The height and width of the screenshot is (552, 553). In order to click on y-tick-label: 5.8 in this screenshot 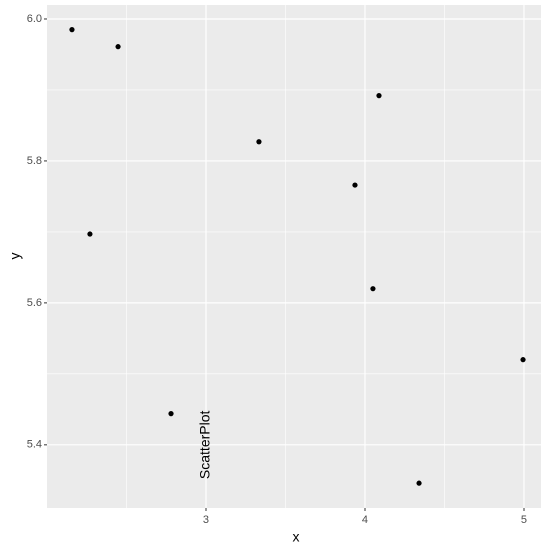, I will do `click(34, 161)`.